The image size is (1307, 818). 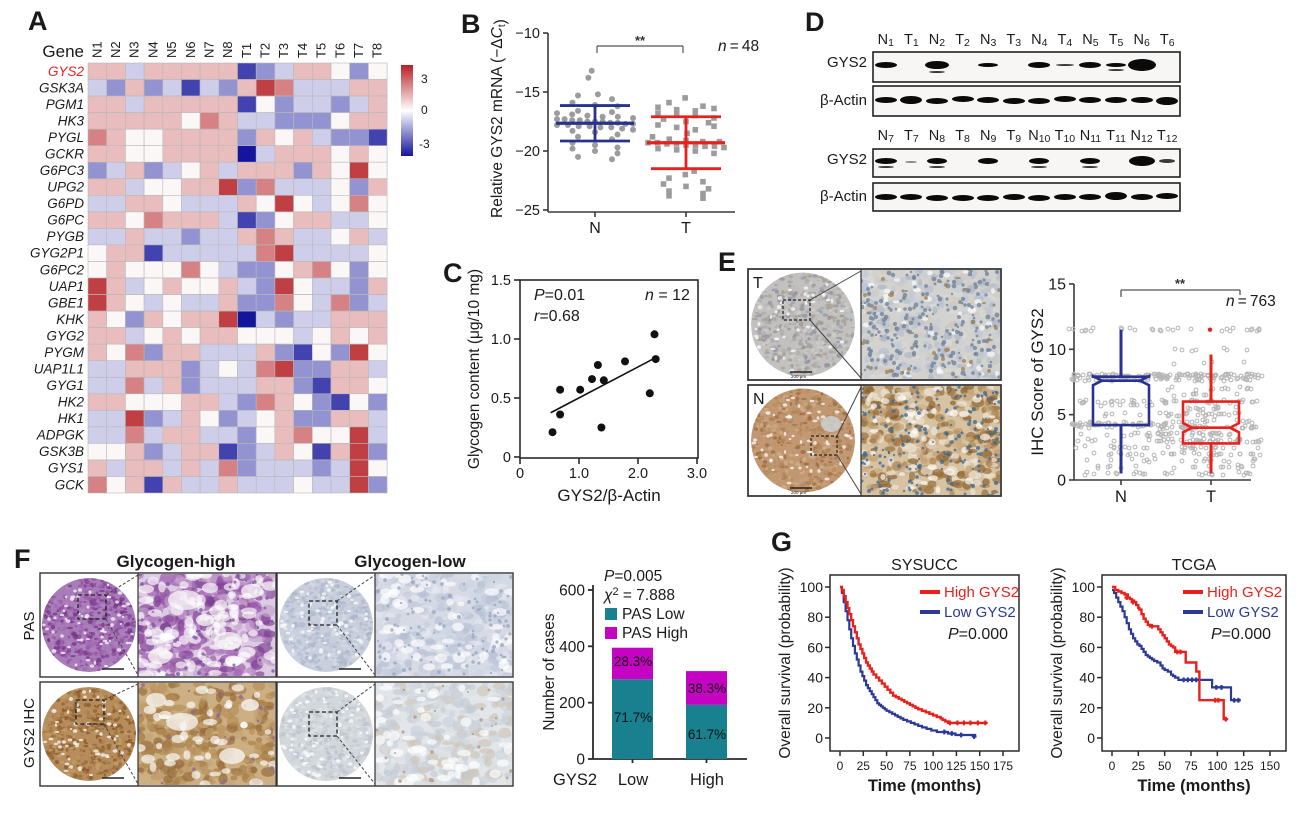 I want to click on svg-text: GYS2/β-Actin, so click(x=608, y=495).